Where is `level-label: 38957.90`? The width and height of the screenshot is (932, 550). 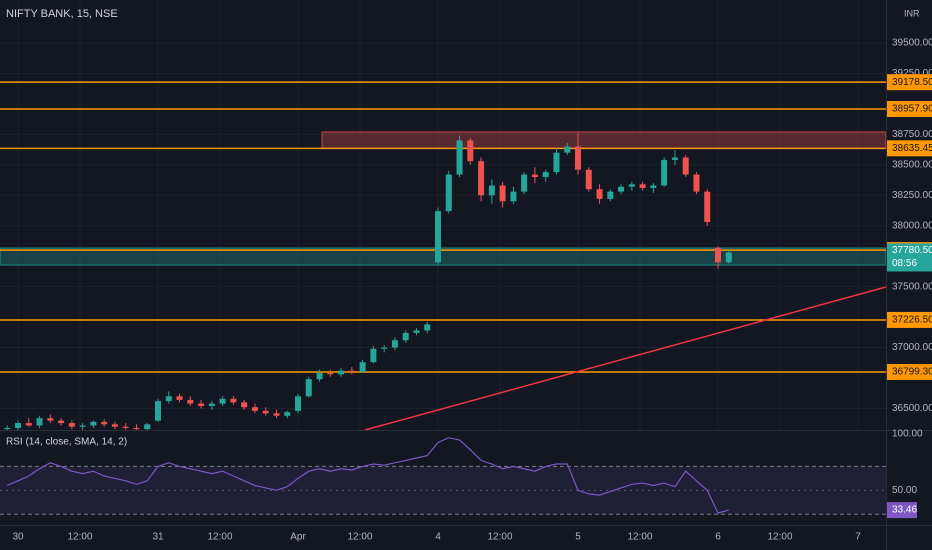 level-label: 38957.90 is located at coordinates (912, 109).